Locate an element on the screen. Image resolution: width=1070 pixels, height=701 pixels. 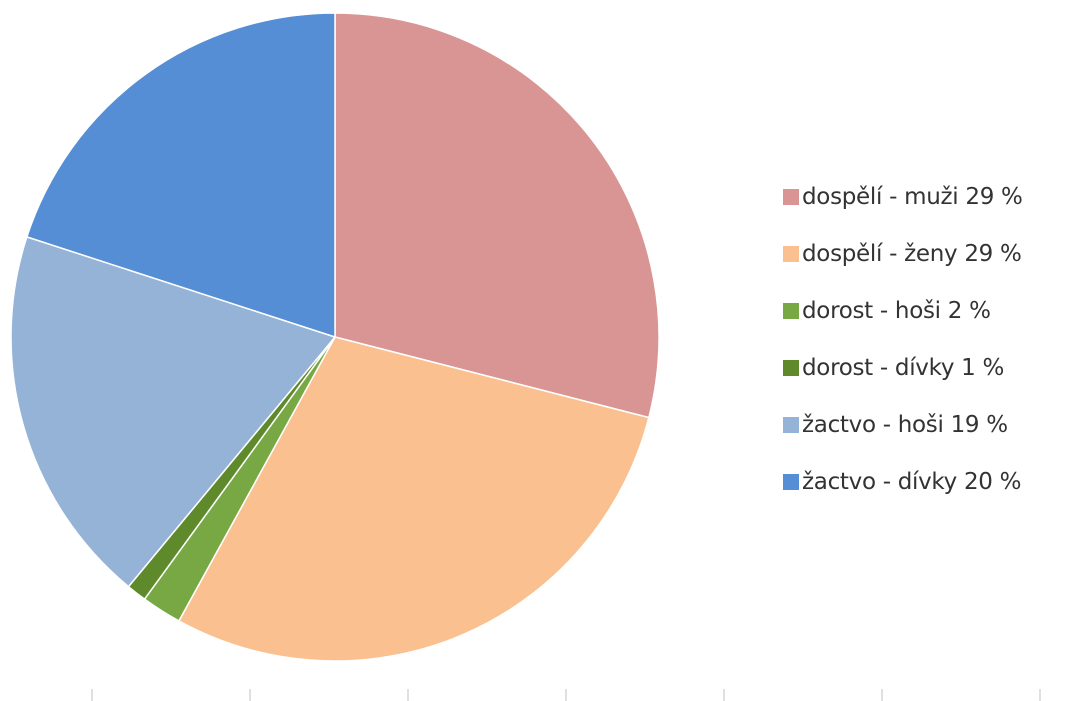
legend-item-dospeli-zeny: dospělí - ženy 29 % is located at coordinates (925, 253).